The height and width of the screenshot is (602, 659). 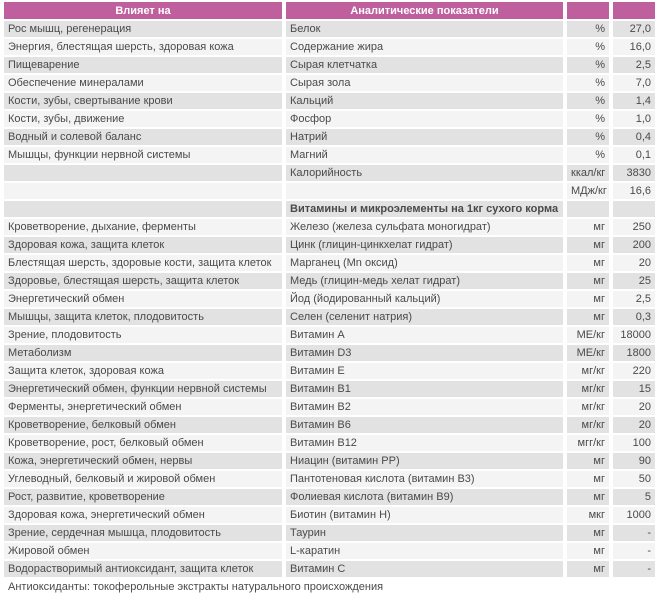 I want to click on header-influences: Влияет на, so click(x=143, y=10).